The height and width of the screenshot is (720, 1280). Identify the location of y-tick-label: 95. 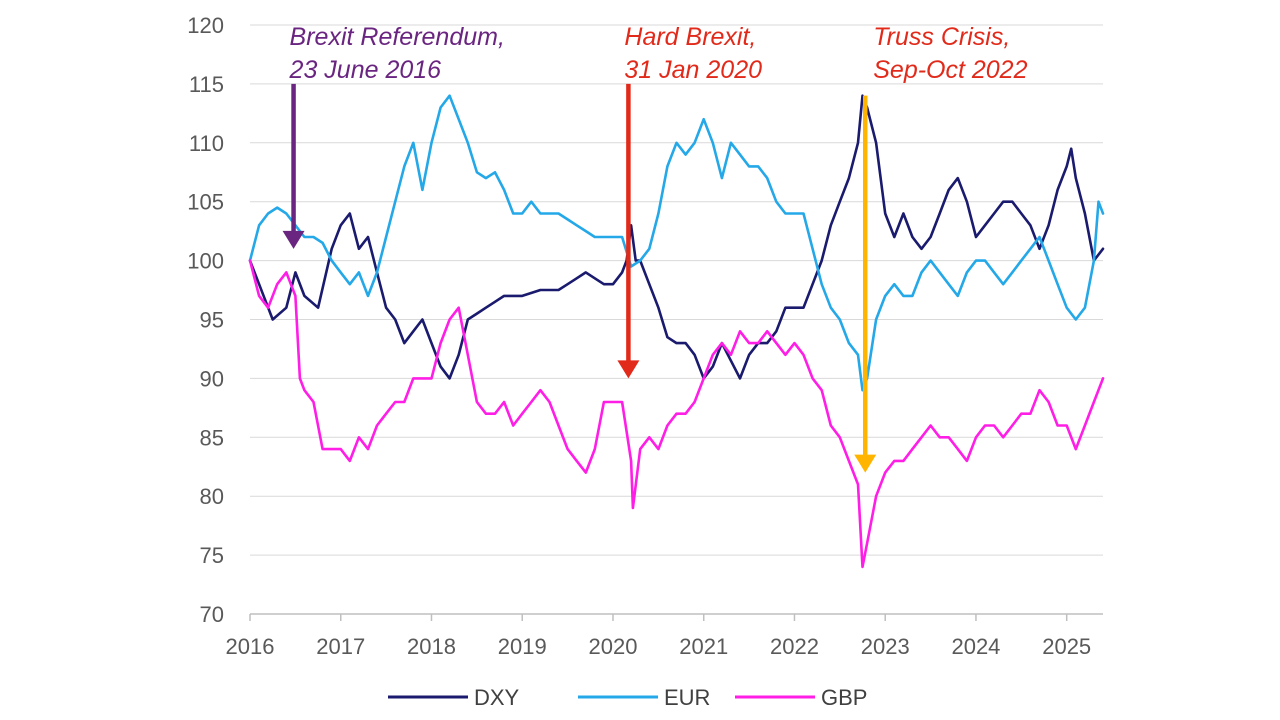
(212, 320).